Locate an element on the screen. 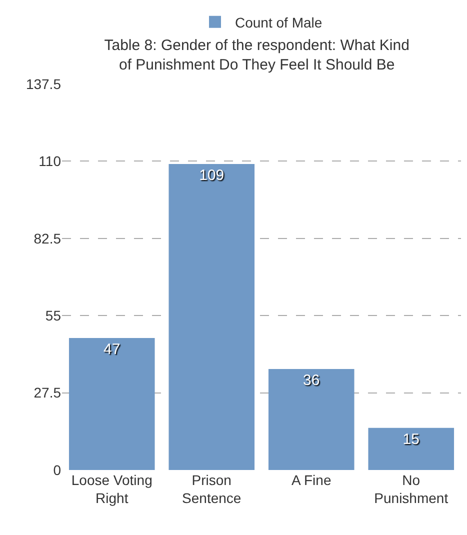  y-tick-label: 55 is located at coordinates (53, 316).